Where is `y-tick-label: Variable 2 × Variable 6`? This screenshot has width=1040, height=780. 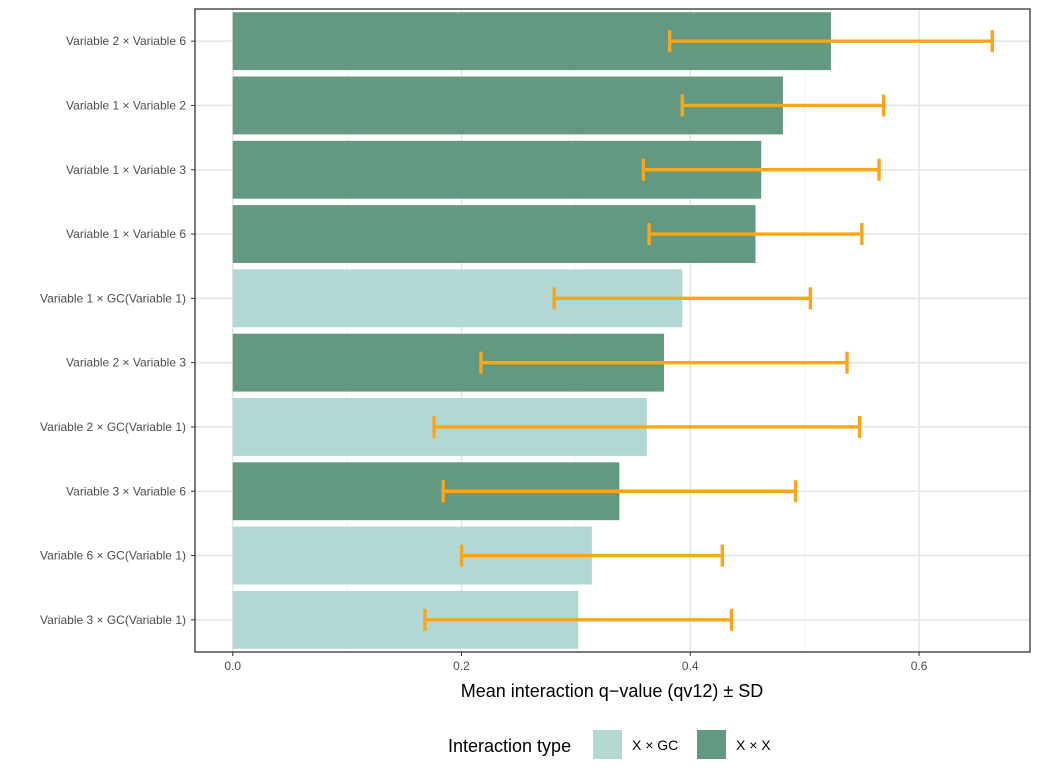 y-tick-label: Variable 2 × Variable 6 is located at coordinates (126, 41).